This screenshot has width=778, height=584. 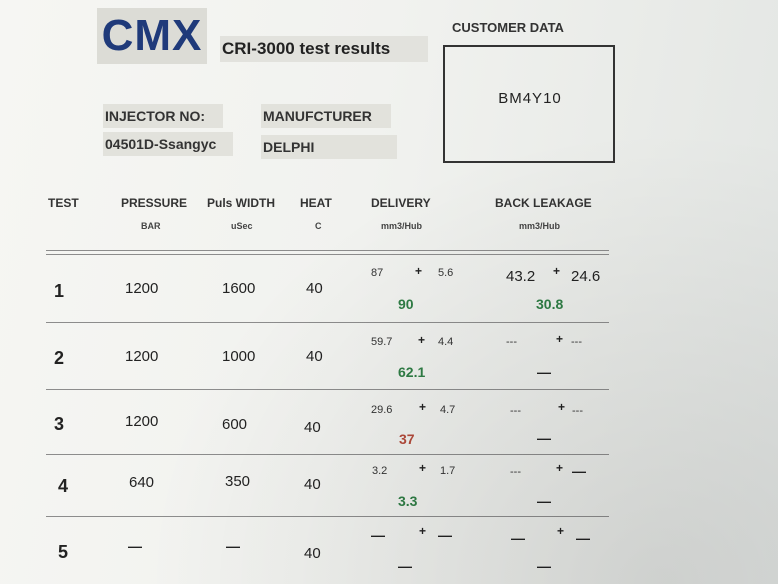 I want to click on delivery-tolerance: 4.4, so click(x=446, y=342).